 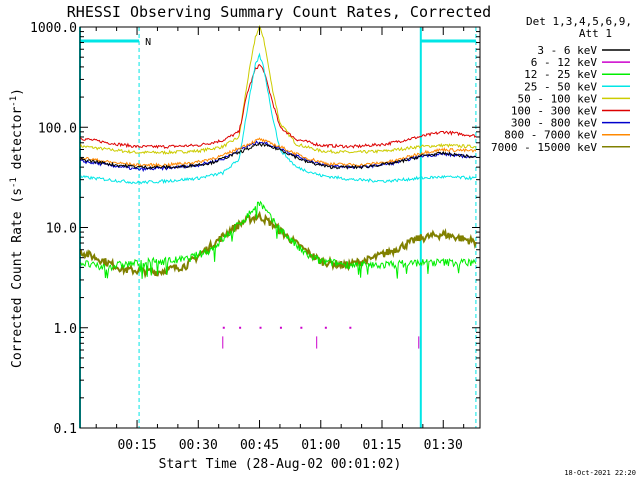 I want to click on x-tick-label: 00:30, so click(x=198, y=445).